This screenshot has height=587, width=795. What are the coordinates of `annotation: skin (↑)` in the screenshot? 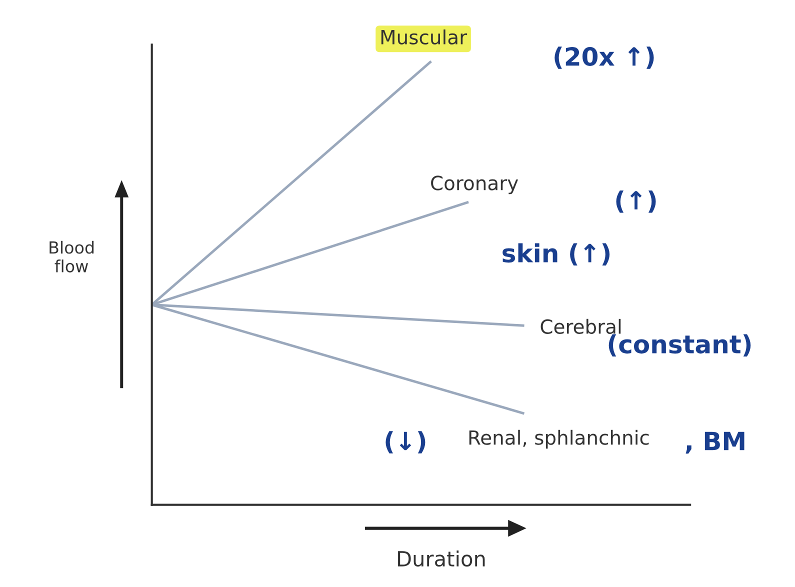 It's located at (556, 254).